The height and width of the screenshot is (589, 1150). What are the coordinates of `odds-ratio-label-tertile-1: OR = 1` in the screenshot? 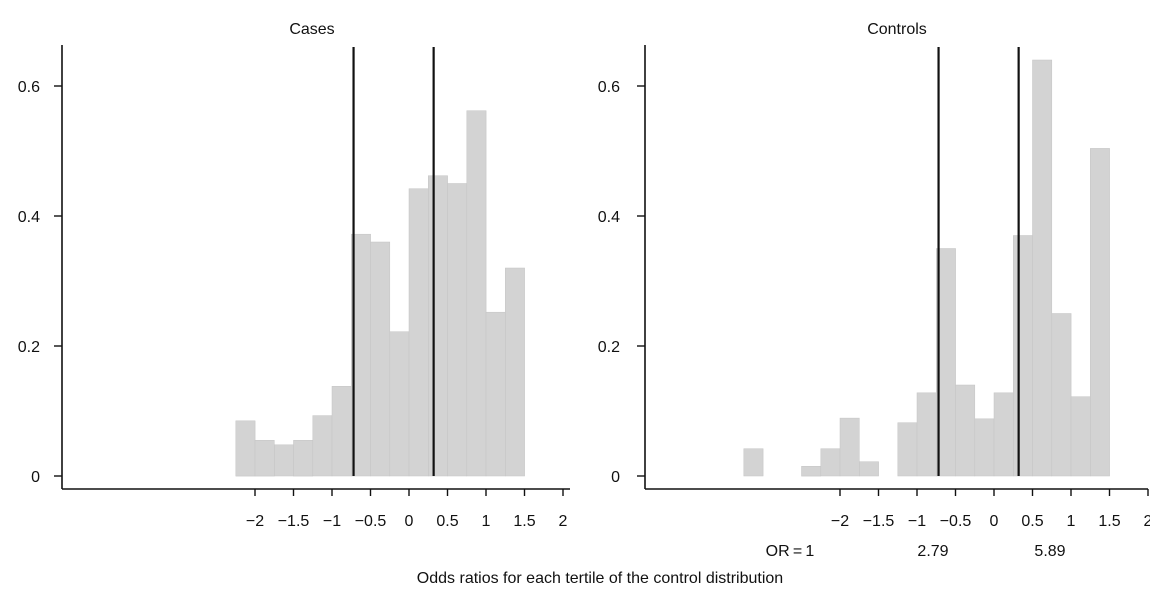 It's located at (790, 551).